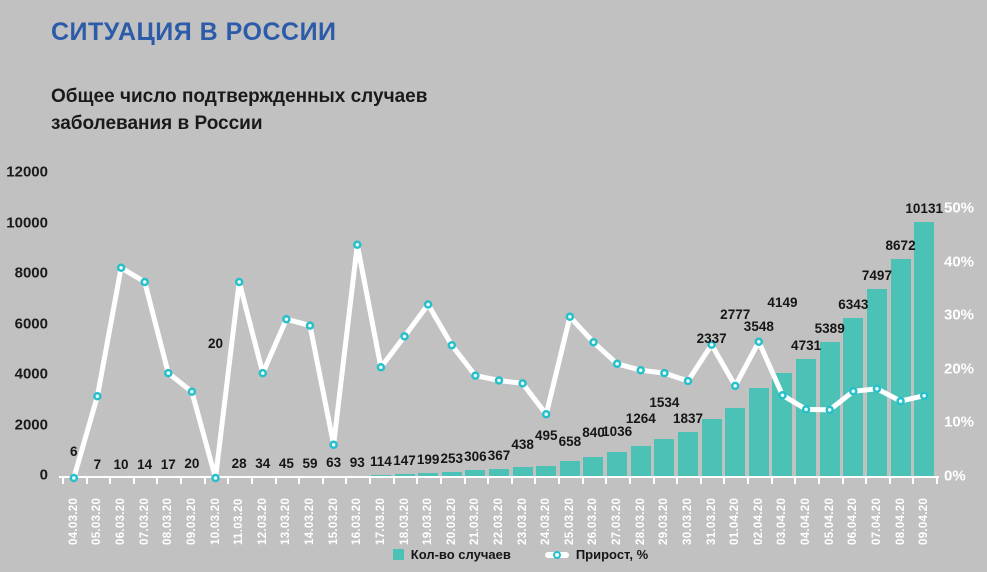 The image size is (987, 572). I want to click on bar-value-label: 438, so click(522, 444).